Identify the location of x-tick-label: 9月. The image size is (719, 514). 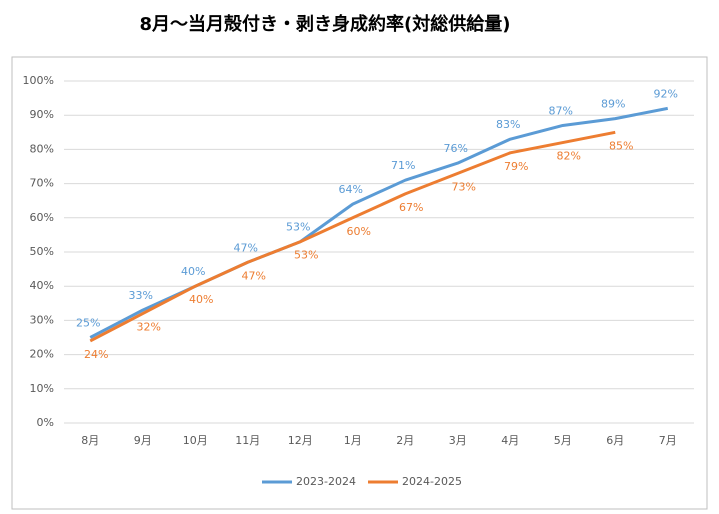
(143, 440).